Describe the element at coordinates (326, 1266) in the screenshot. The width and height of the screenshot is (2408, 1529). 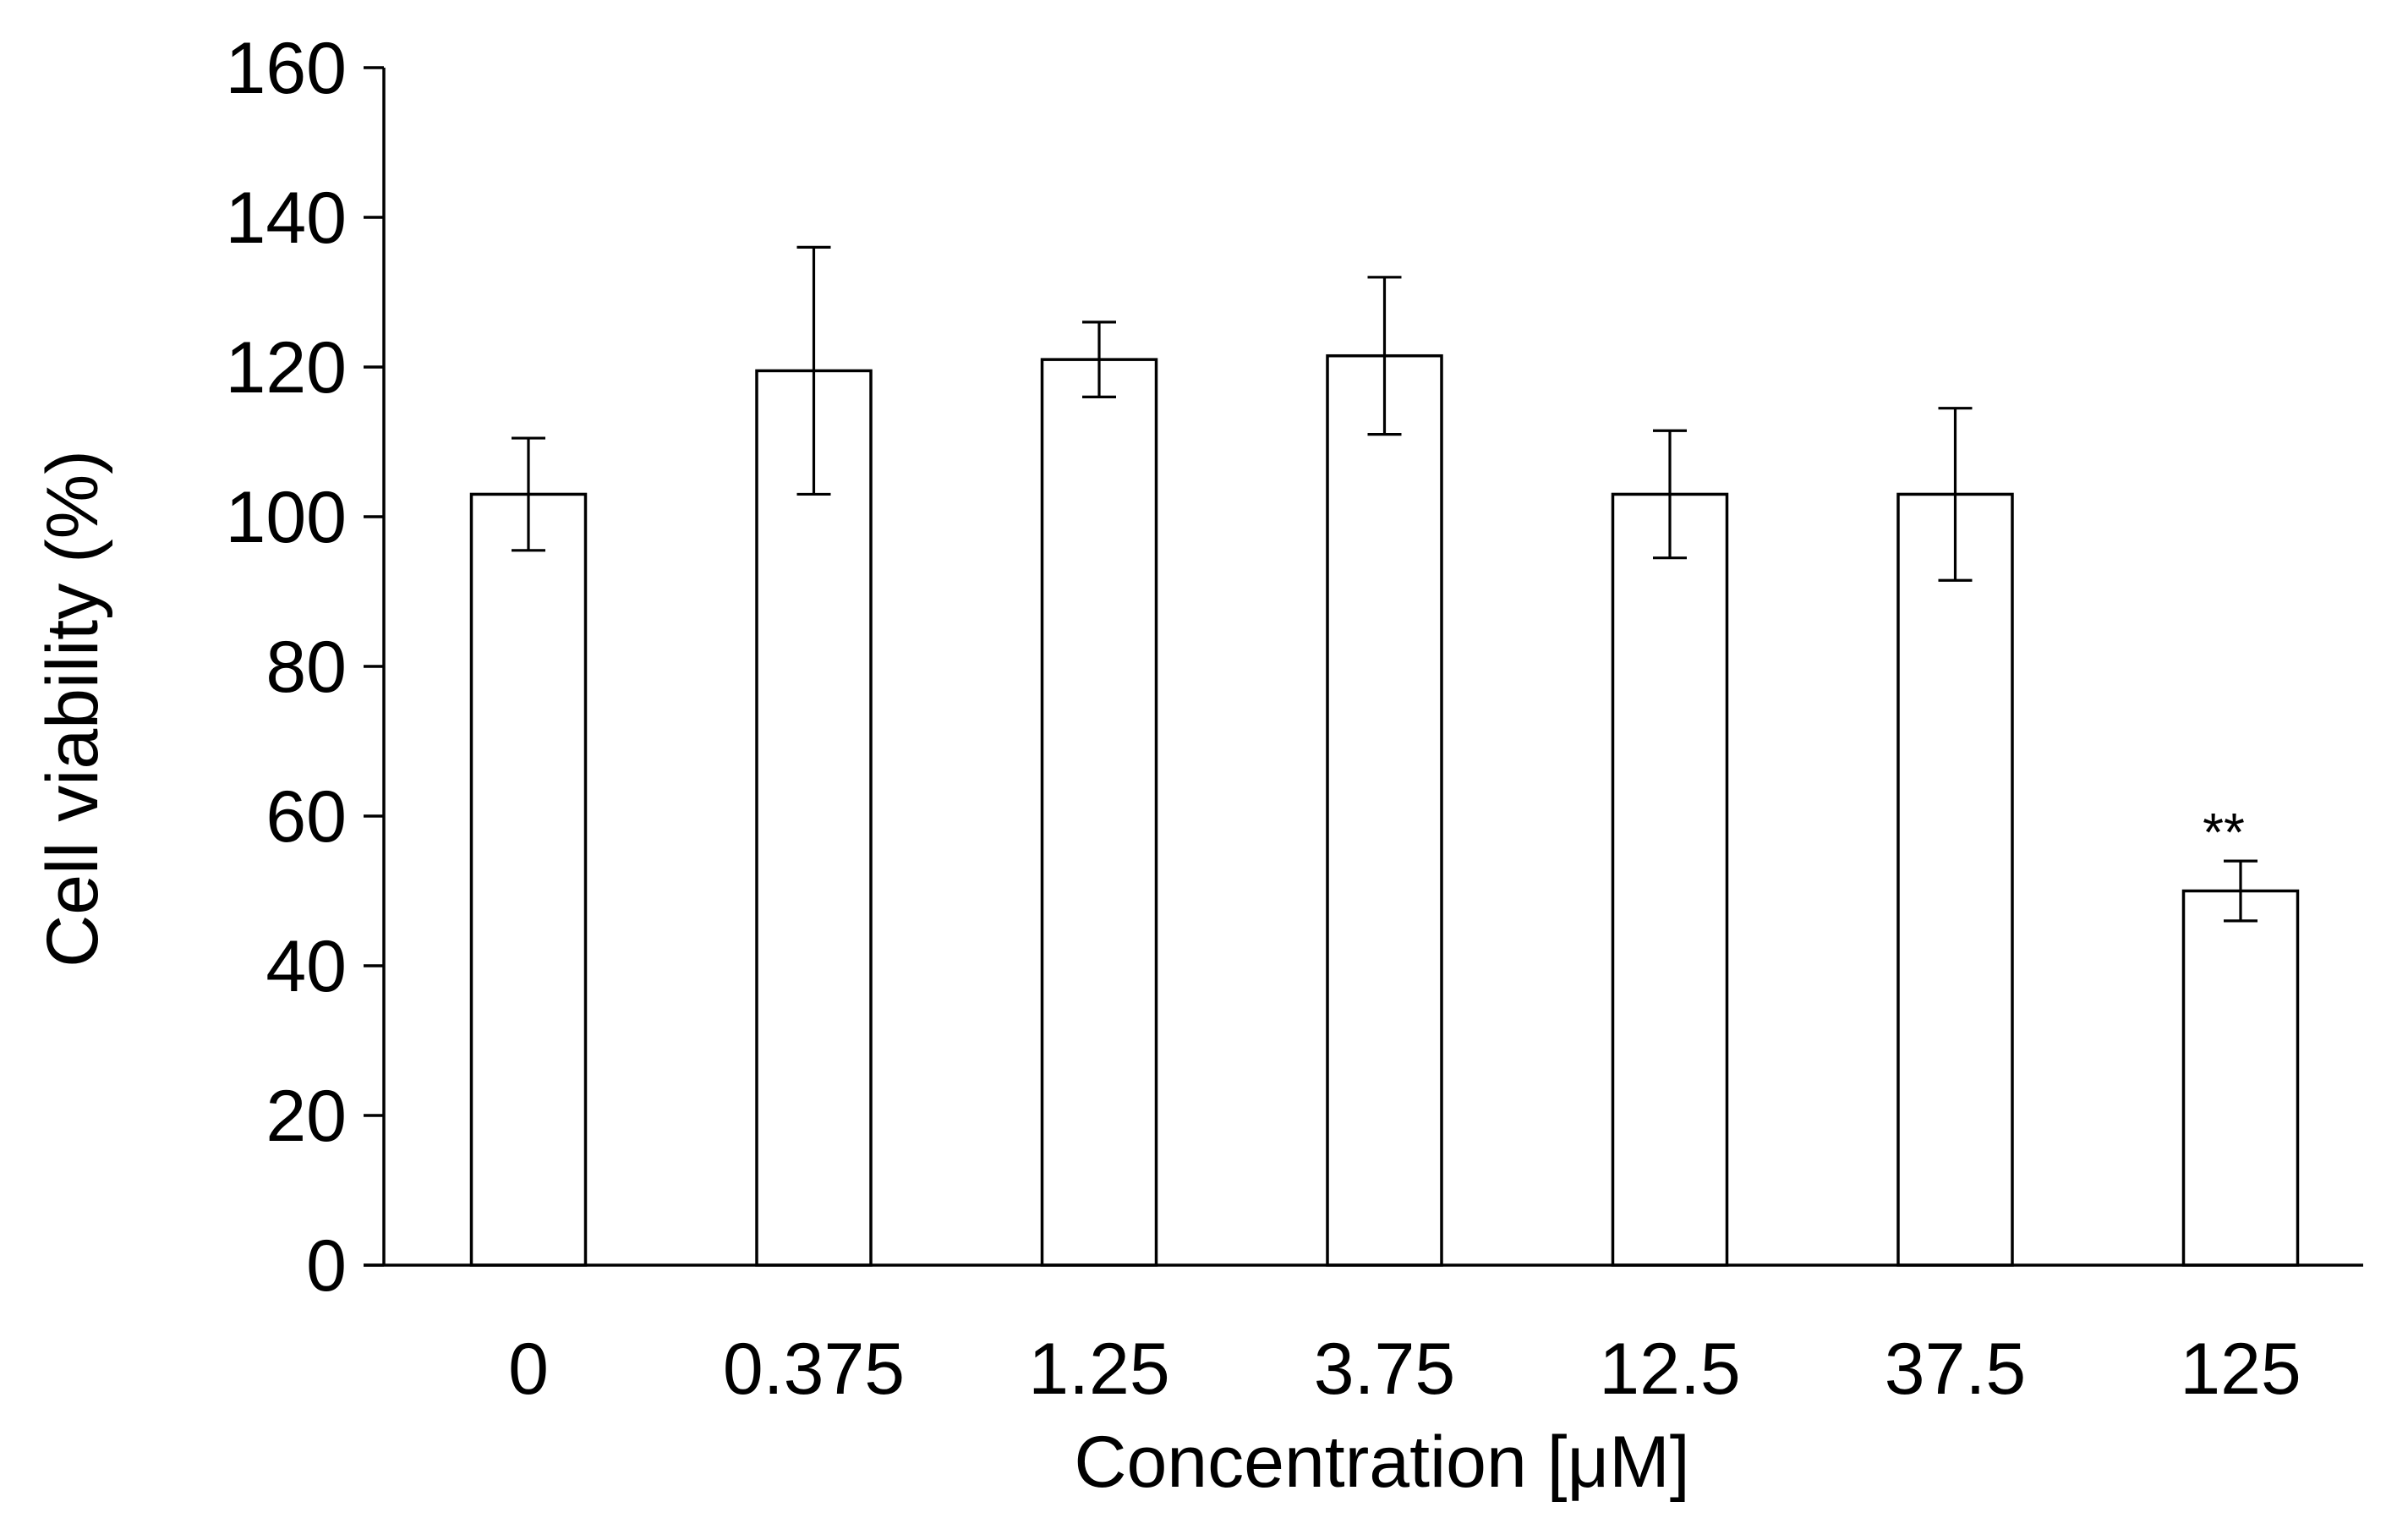
I see `y-tick-label: 0` at that location.